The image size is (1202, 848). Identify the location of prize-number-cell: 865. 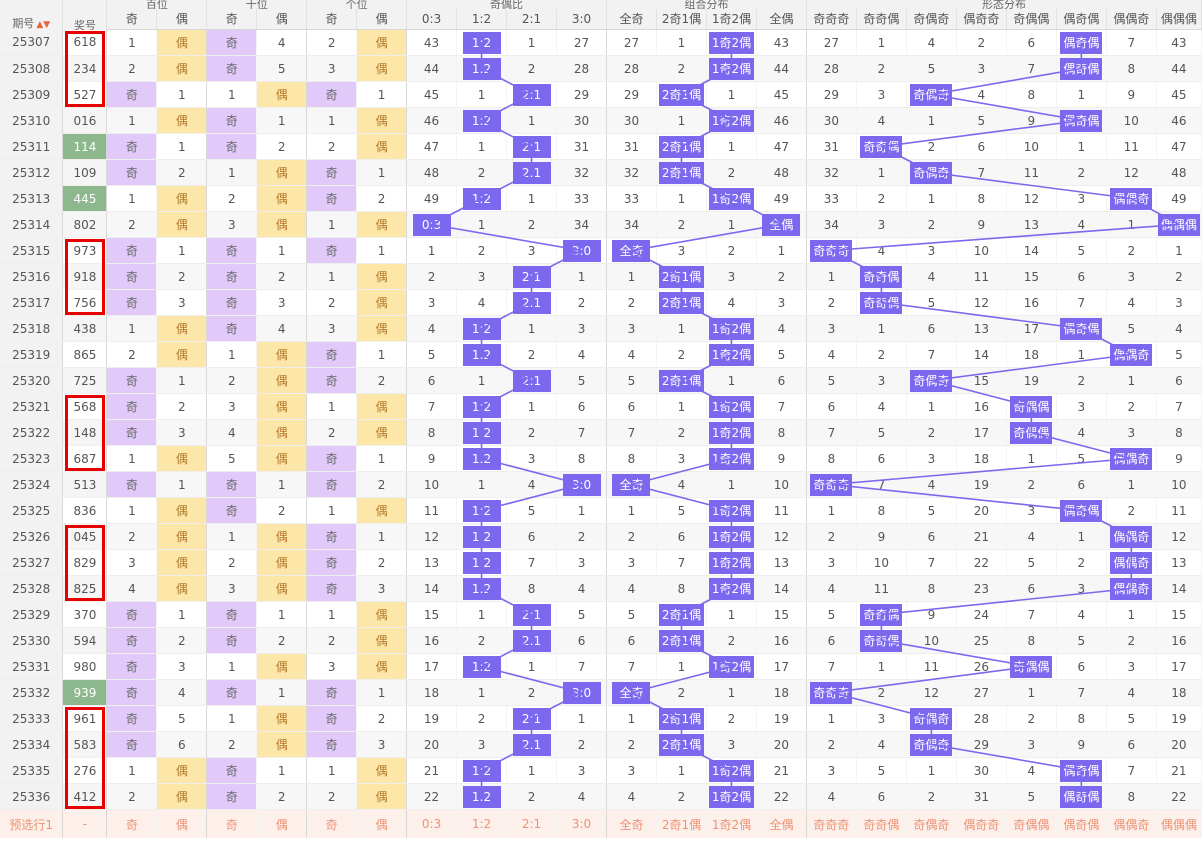
(85, 354).